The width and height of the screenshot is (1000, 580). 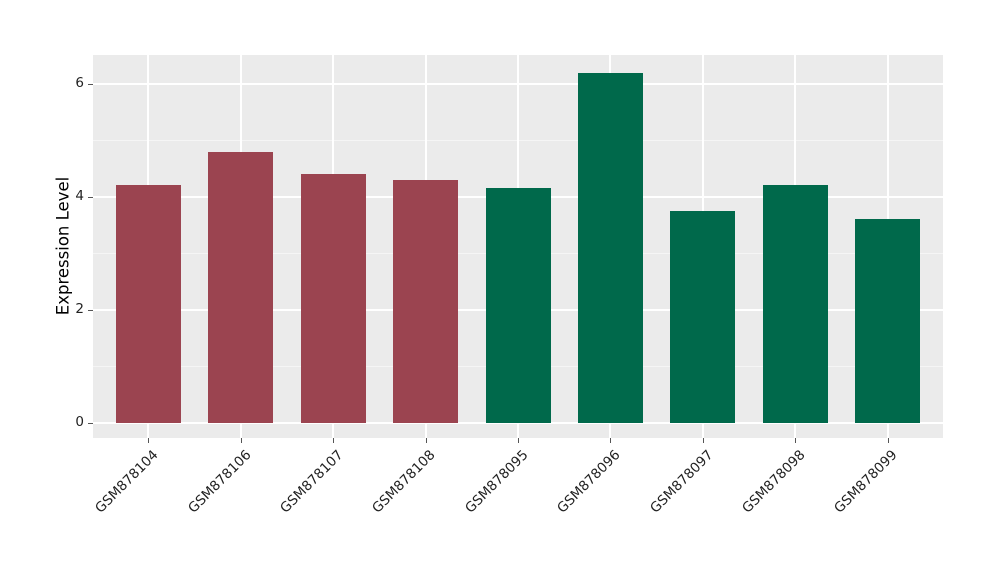 What do you see at coordinates (127, 482) in the screenshot?
I see `x-tick-label: GSM878104` at bounding box center [127, 482].